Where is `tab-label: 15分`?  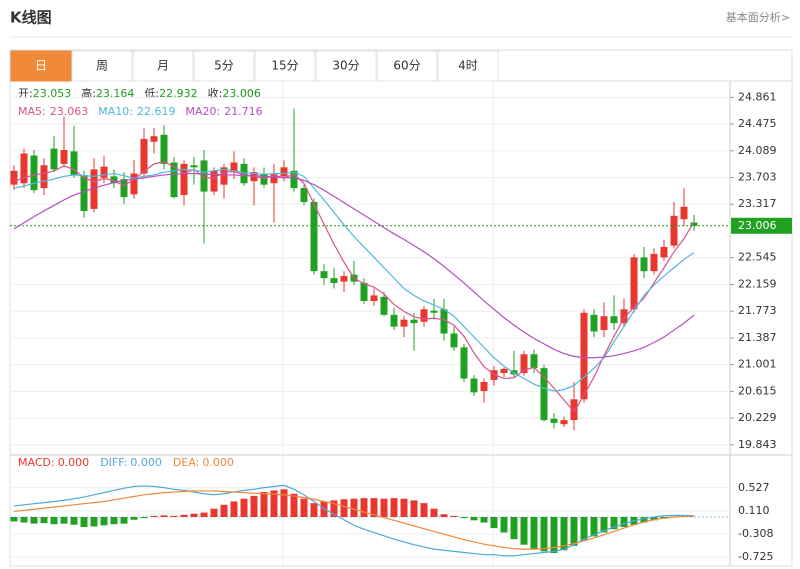
tab-label: 15分 is located at coordinates (284, 66).